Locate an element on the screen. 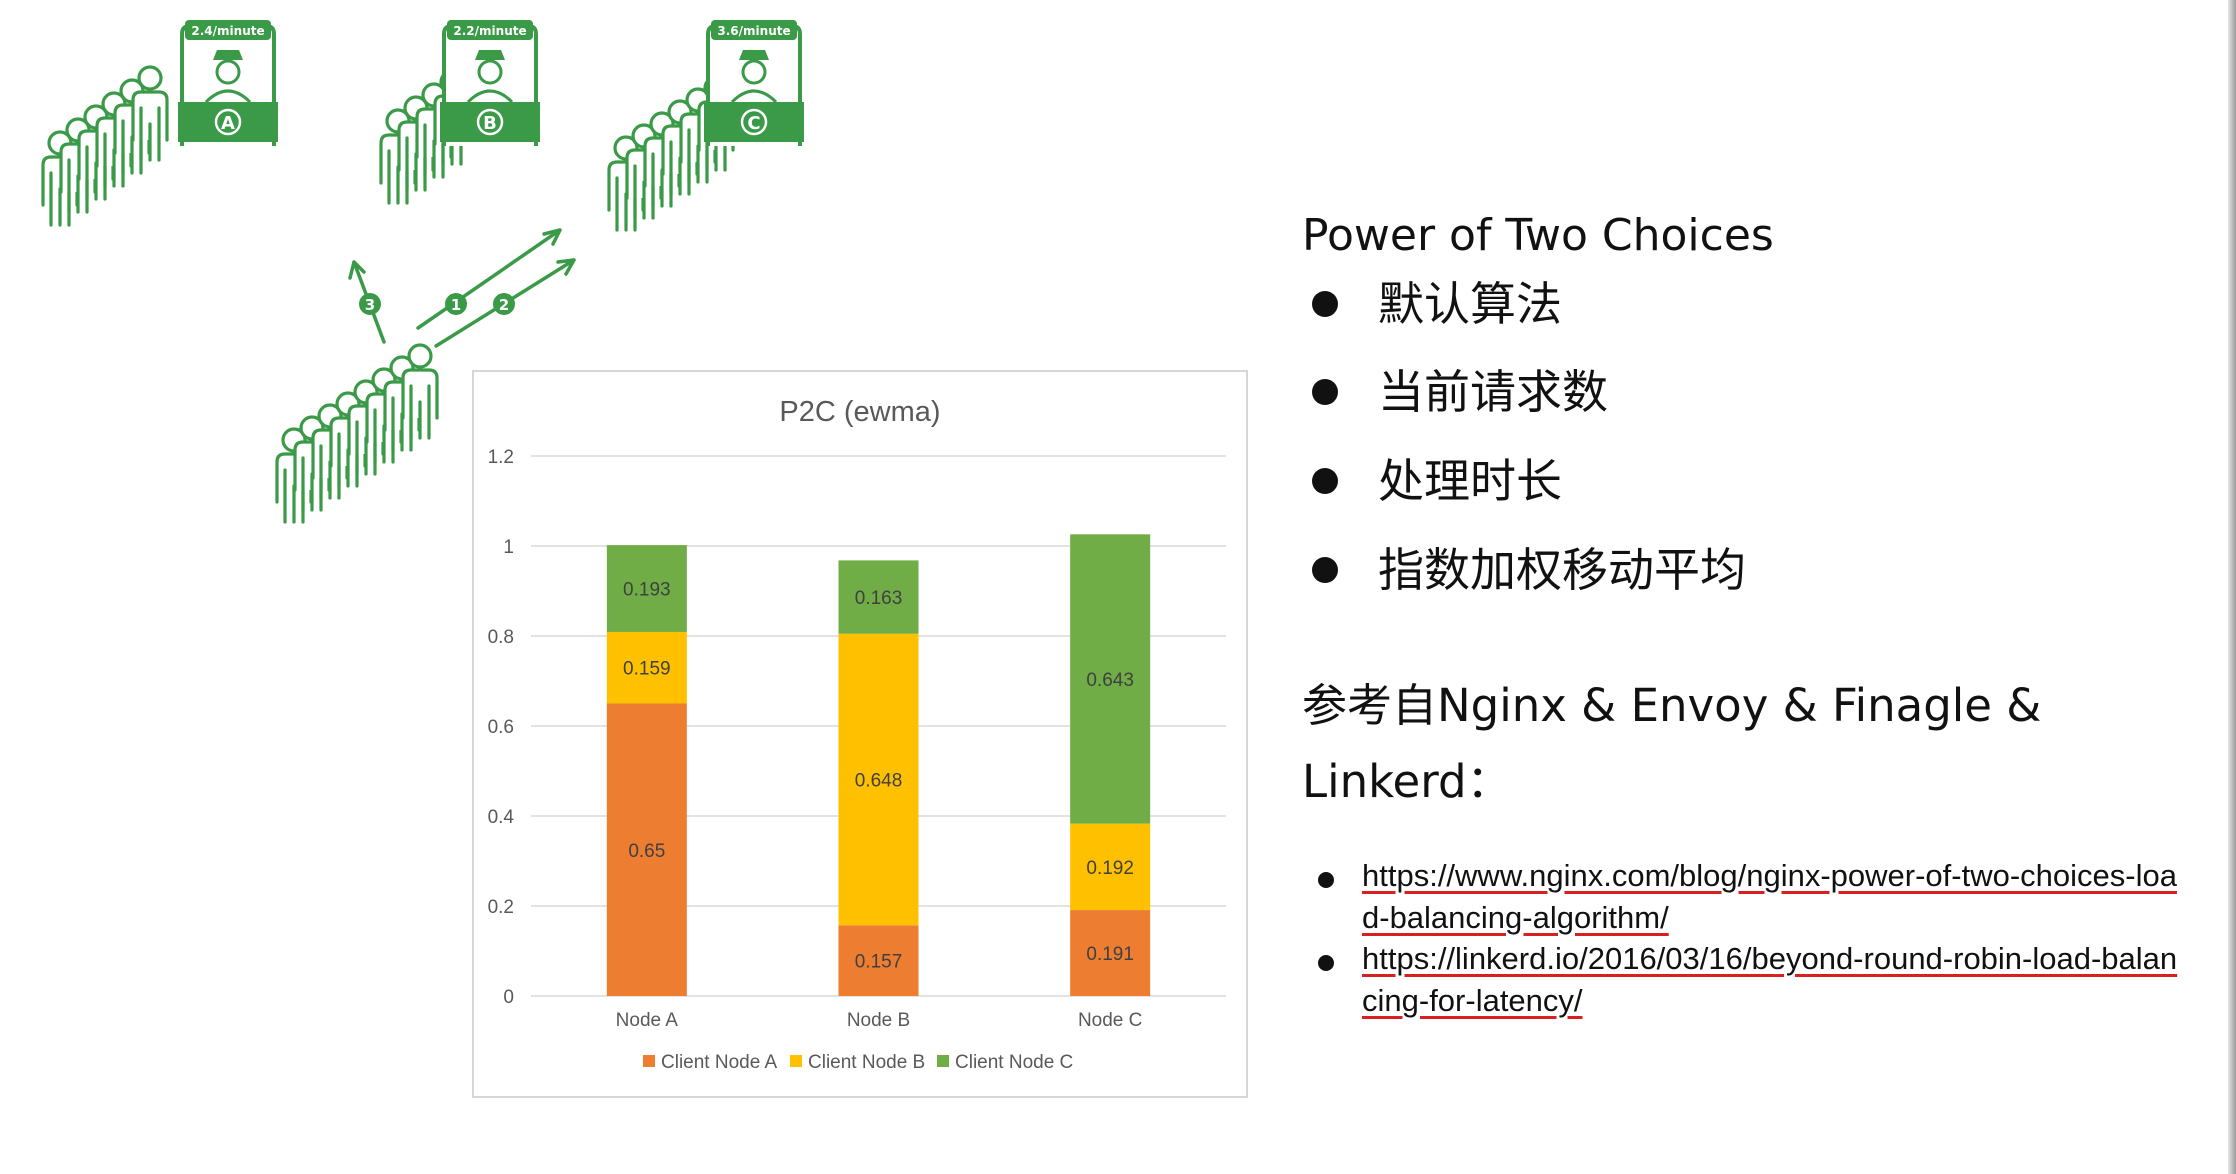  data-label: 0.163 is located at coordinates (879, 598).